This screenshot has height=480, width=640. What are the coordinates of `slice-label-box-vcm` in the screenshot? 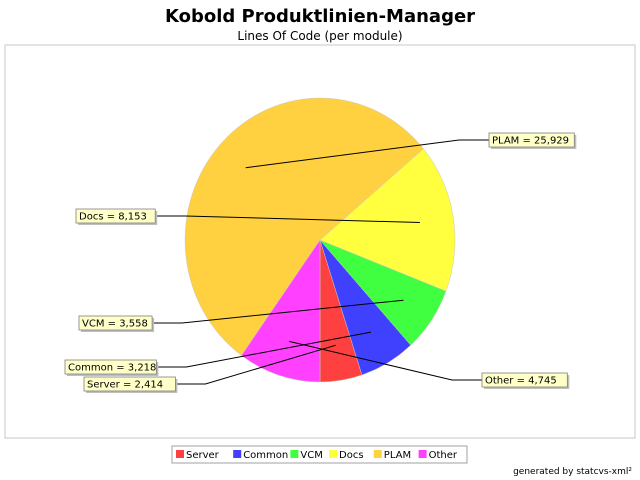 It's located at (115, 323).